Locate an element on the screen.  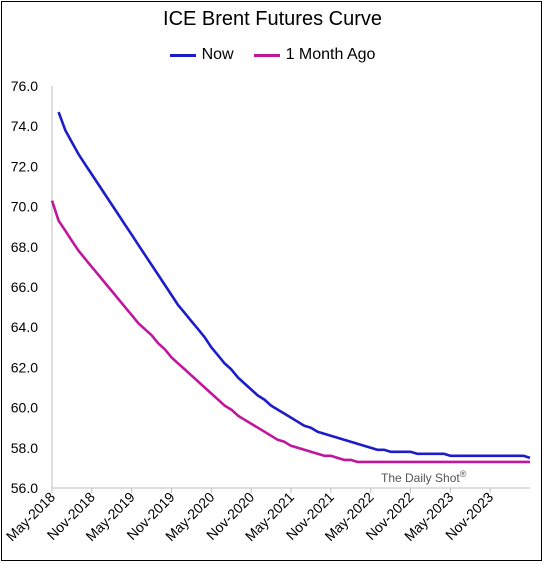
legend-swatch-now is located at coordinates (182, 55).